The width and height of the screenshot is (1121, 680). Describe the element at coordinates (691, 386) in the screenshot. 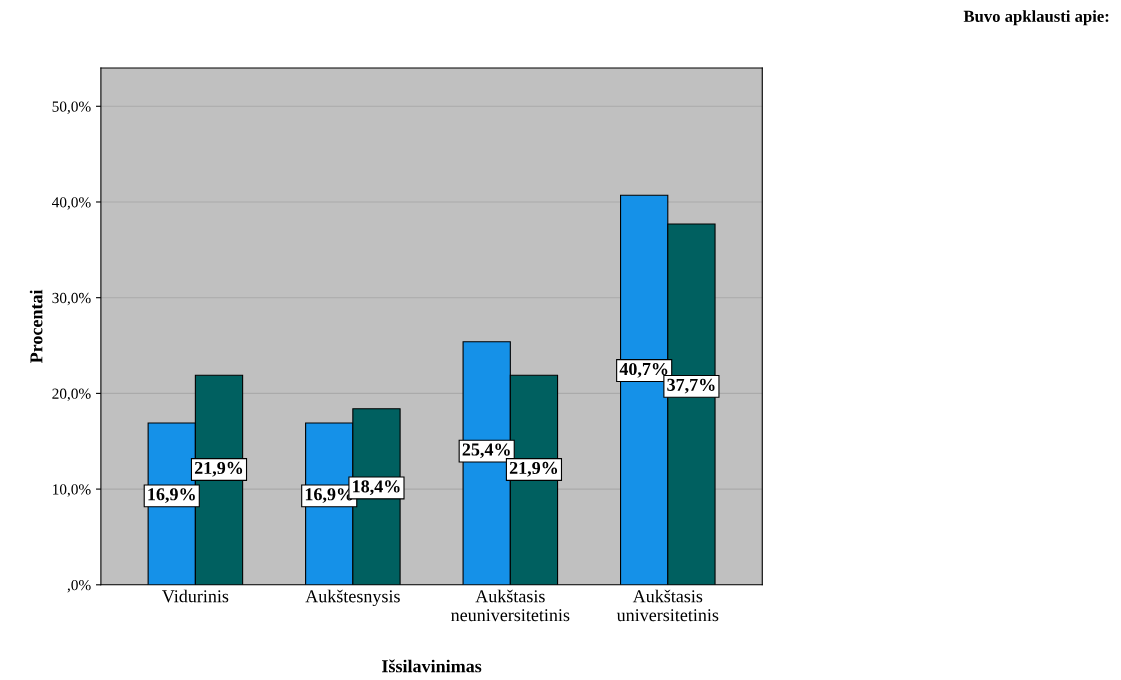

I see `data-label: 37,7%` at that location.